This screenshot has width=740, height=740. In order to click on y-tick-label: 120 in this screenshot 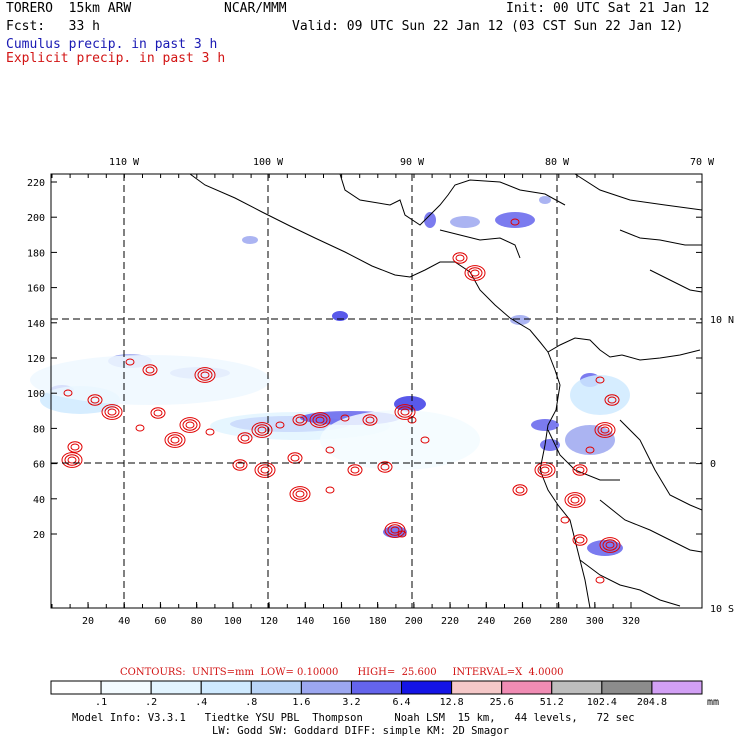, I will do `click(36, 359)`.